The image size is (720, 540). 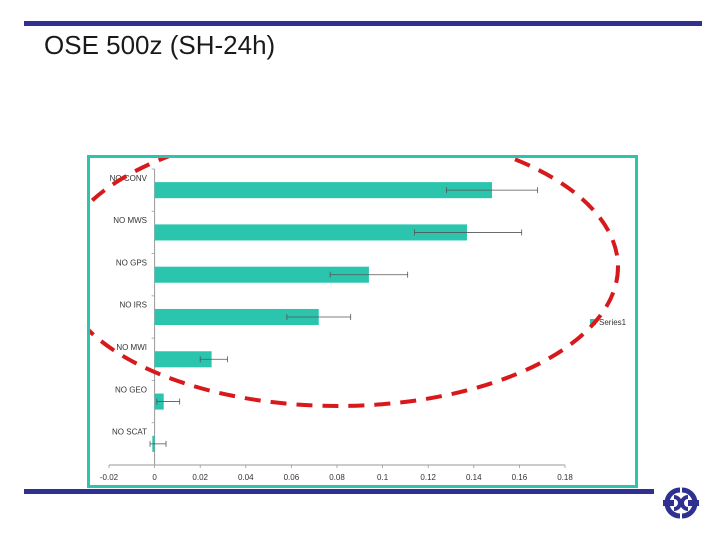 I want to click on x-tick-label: -0.02, so click(x=109, y=477).